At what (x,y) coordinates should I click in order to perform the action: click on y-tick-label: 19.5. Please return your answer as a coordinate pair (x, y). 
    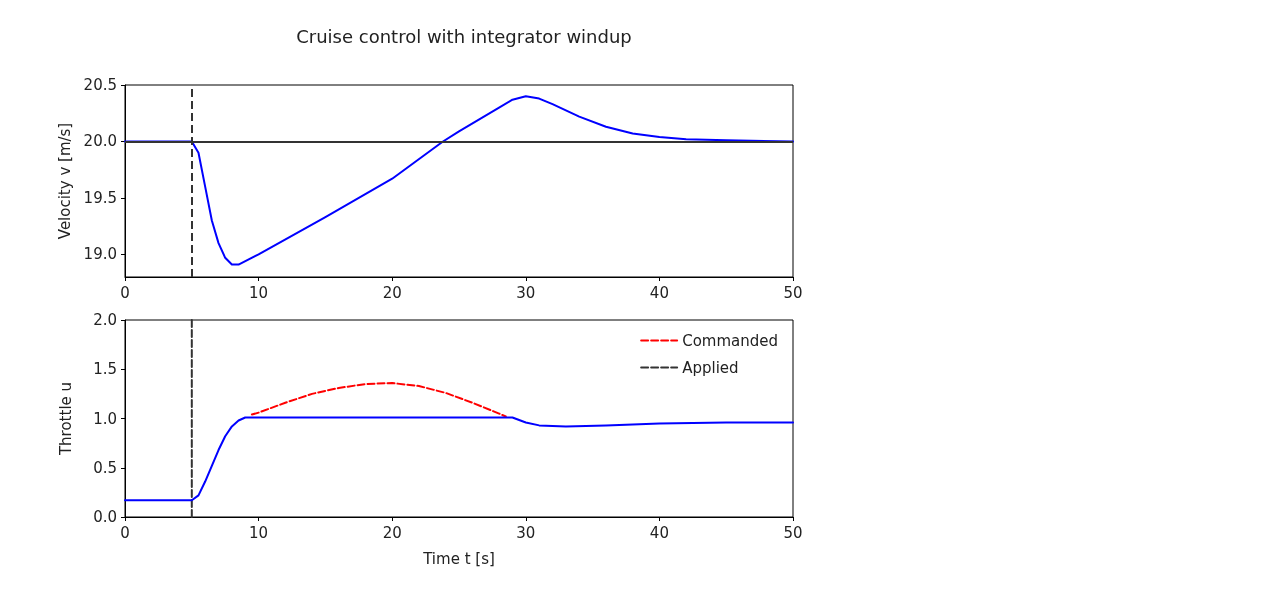
    Looking at the image, I should click on (100, 197).